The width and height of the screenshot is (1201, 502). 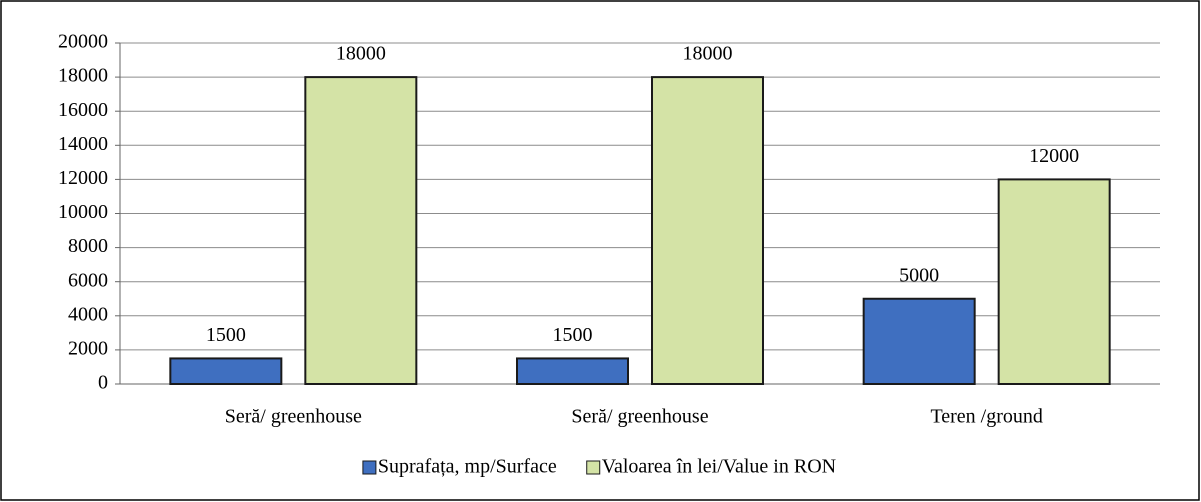 I want to click on y-tick-label: 16000, so click(x=83, y=110).